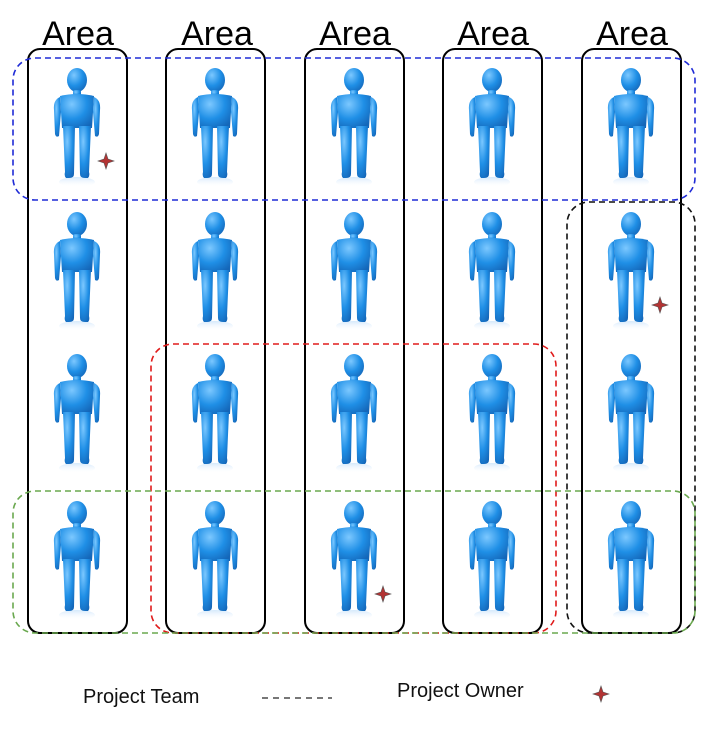  I want to click on legend-team-label: Project Team, so click(141, 697).